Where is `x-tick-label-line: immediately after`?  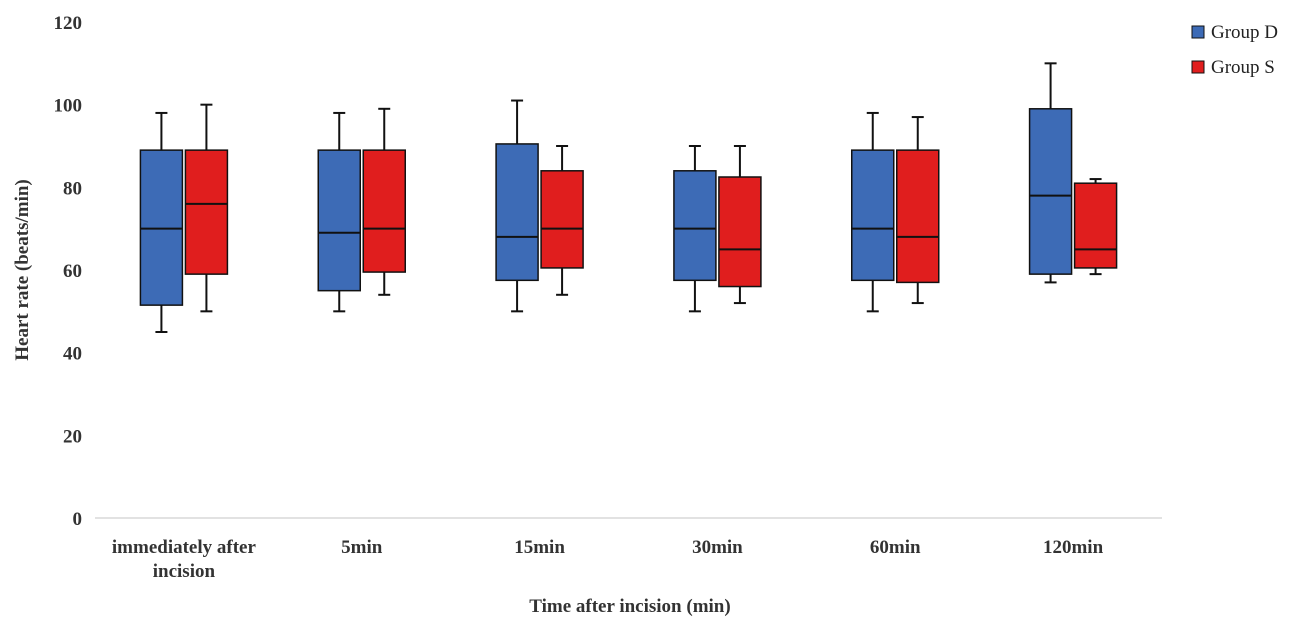
x-tick-label-line: immediately after is located at coordinates (184, 547).